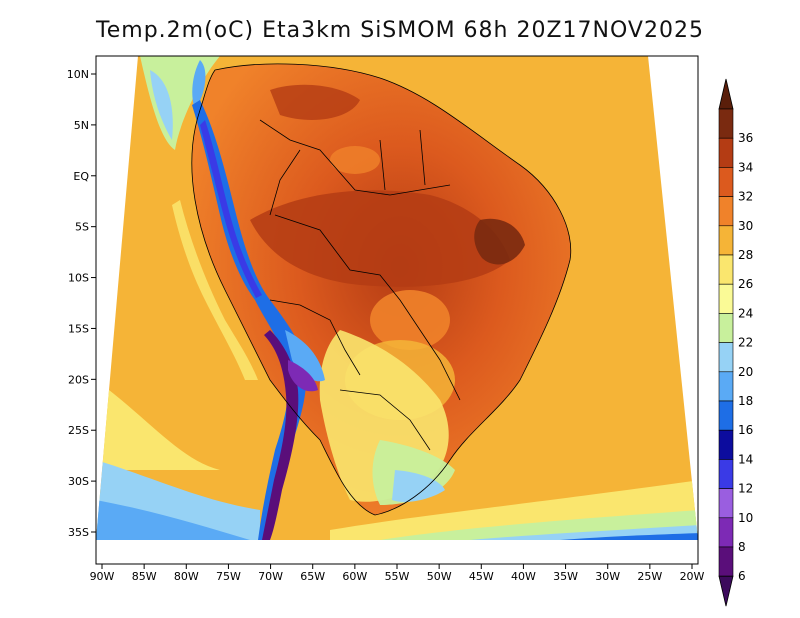 Image resolution: width=800 pixels, height=618 pixels. I want to click on colorbar-label: 14, so click(745, 459).